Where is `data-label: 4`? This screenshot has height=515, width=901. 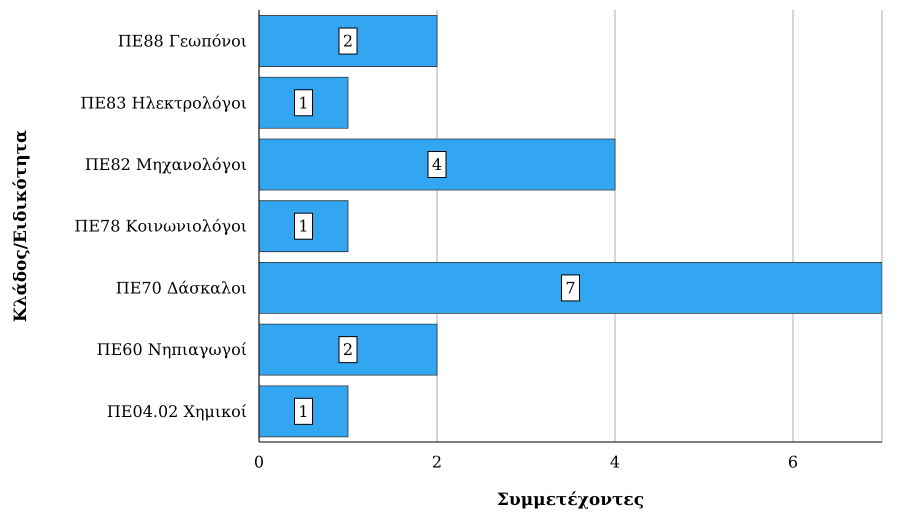 data-label: 4 is located at coordinates (437, 164).